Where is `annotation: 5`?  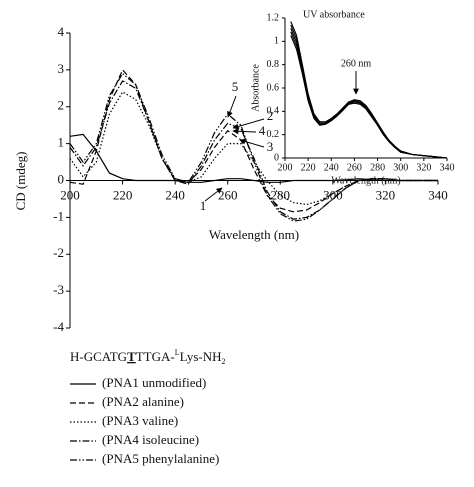 annotation: 5 is located at coordinates (235, 86).